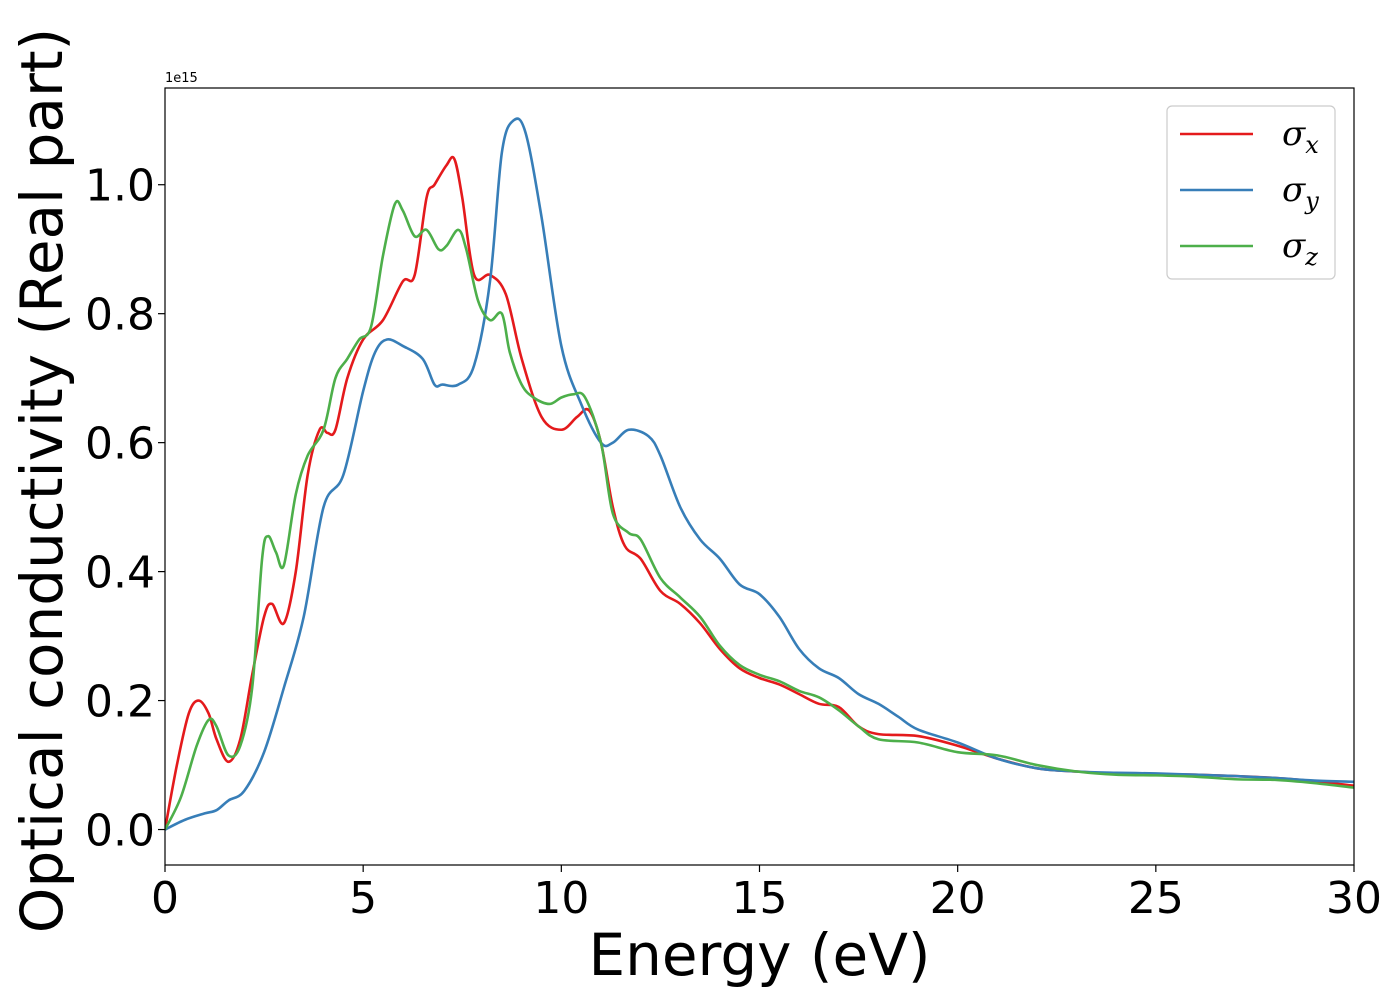  What do you see at coordinates (120, 186) in the screenshot?
I see `y-tick-label: 1.0` at bounding box center [120, 186].